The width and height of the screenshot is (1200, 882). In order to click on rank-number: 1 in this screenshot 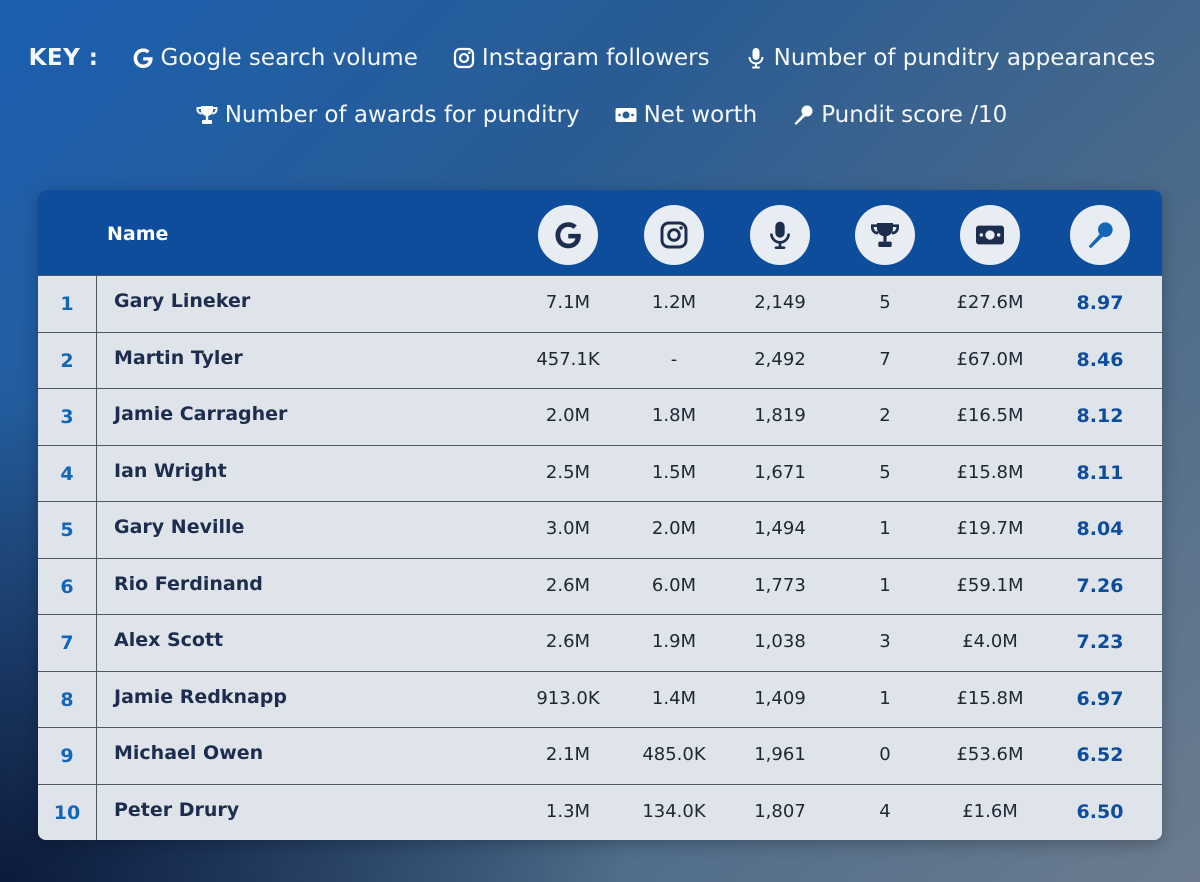, I will do `click(67, 304)`.